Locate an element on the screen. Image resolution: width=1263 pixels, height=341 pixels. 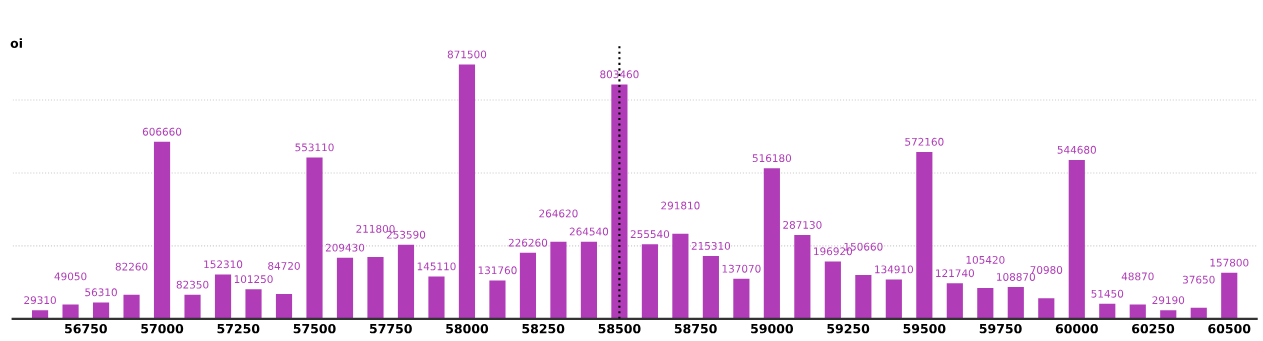
x-tick-label: 57250 is located at coordinates (238, 328).